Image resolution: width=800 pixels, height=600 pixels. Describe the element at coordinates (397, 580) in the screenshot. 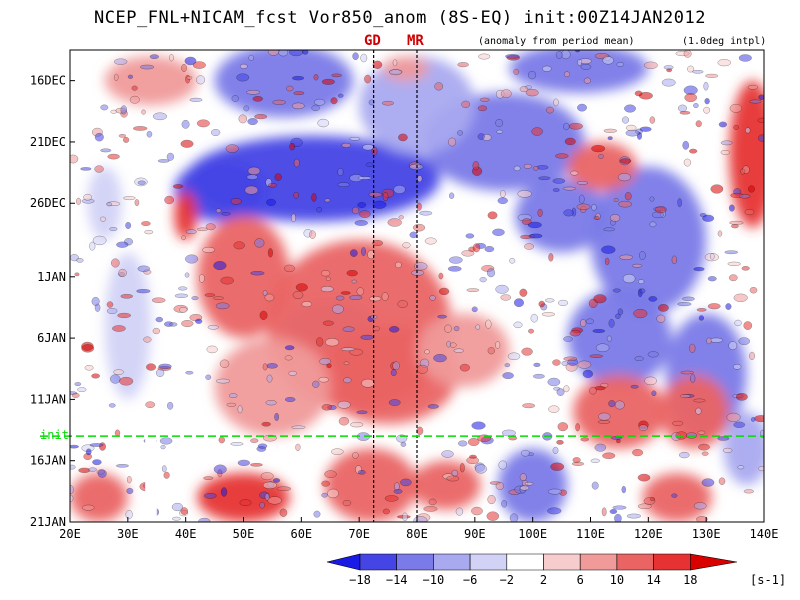

I see `colorbar-label: −14` at that location.